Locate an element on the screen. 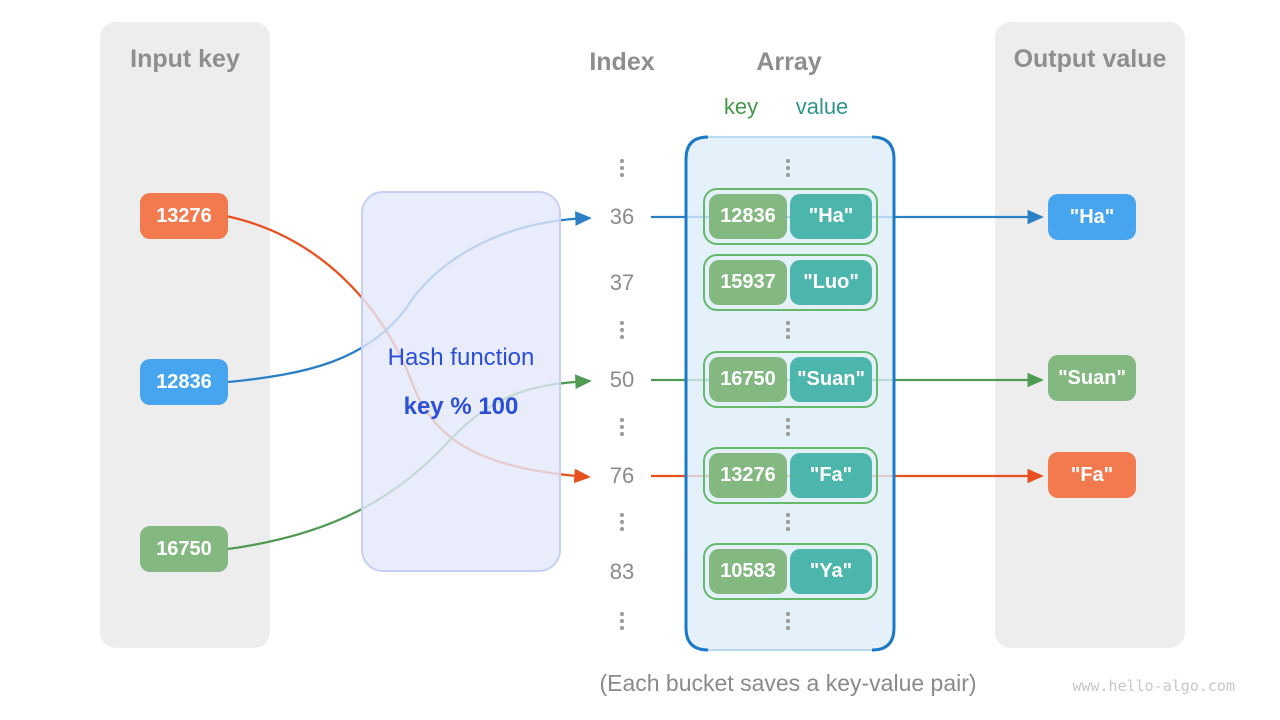  index-value-50: 50 is located at coordinates (622, 379).